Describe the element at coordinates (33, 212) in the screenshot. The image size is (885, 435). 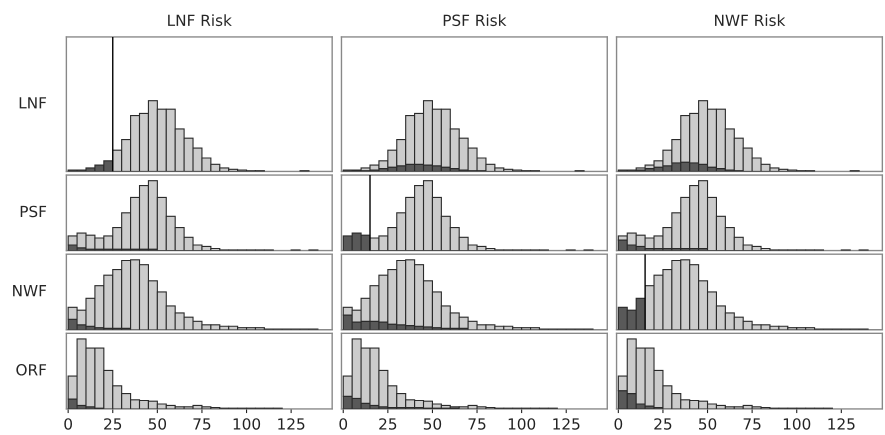
I see `y-axis-title: PSF` at that location.